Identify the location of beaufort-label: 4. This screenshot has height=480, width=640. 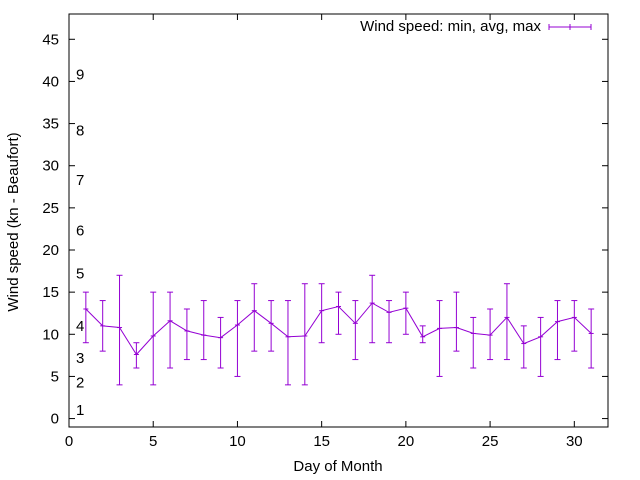
(80, 326).